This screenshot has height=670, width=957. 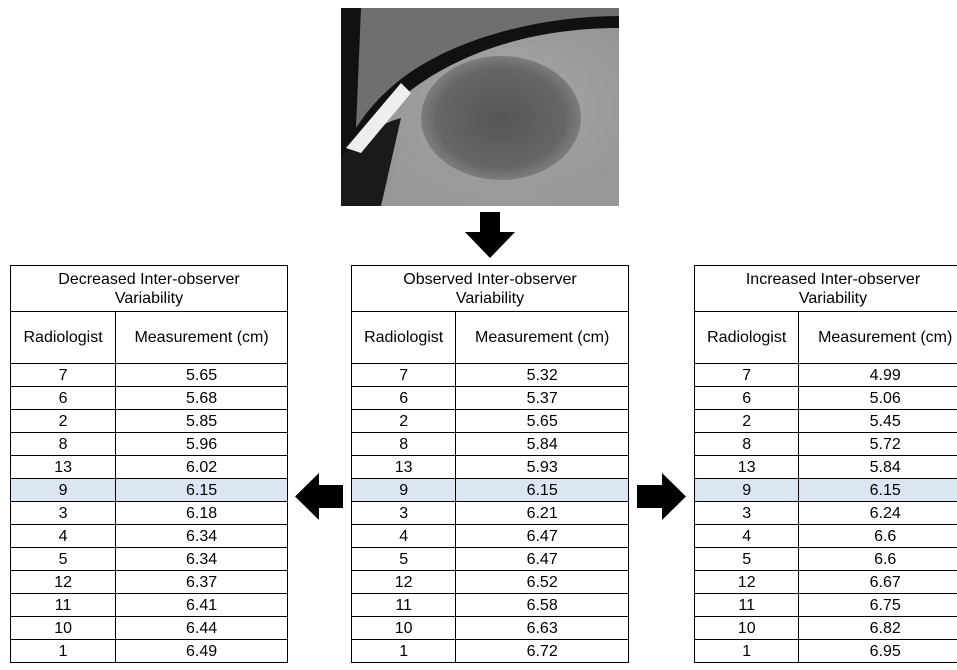 I want to click on measurement-cell: 5.37, so click(x=542, y=398).